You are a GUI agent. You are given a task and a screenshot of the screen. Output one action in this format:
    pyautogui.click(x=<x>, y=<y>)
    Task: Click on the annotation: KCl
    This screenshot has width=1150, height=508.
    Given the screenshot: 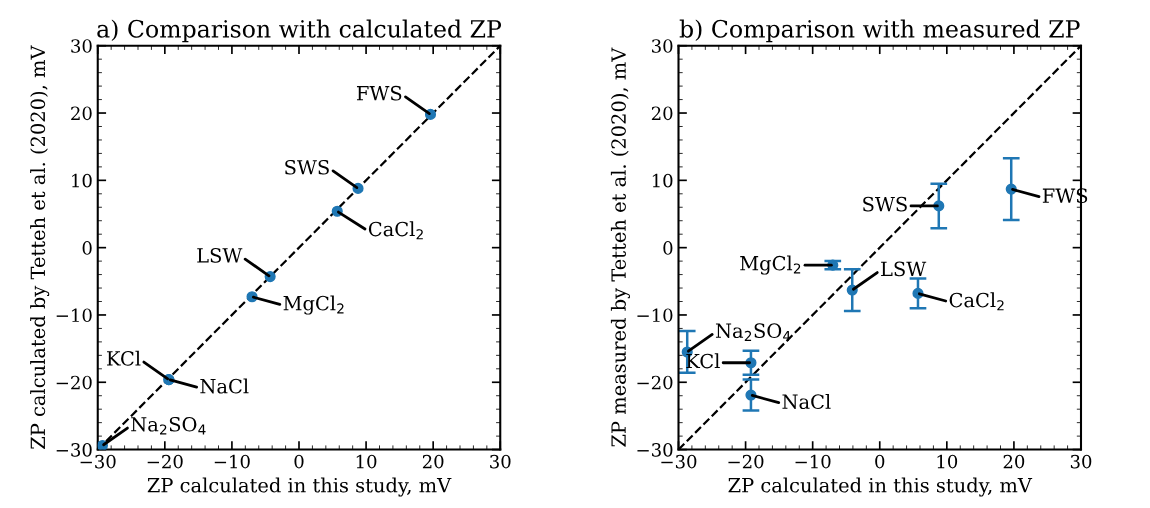 What is the action you would take?
    pyautogui.click(x=124, y=358)
    